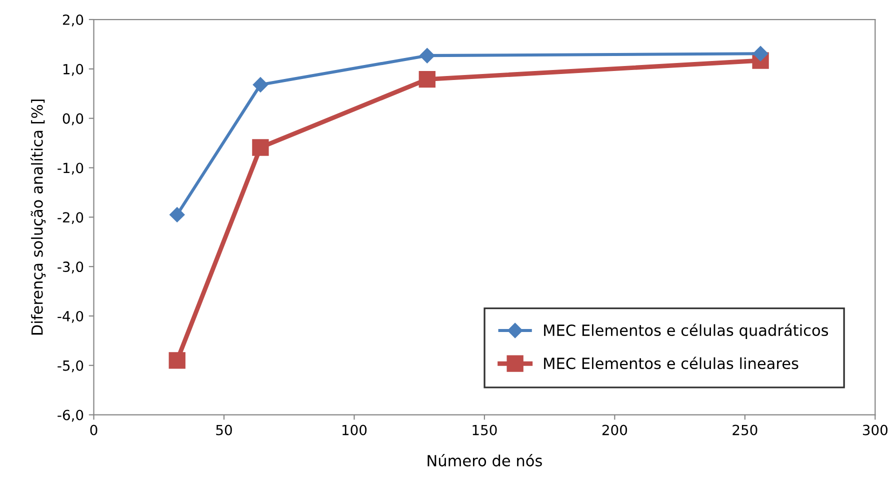  What do you see at coordinates (73, 70) in the screenshot?
I see `y-tick-label: 1,0` at bounding box center [73, 70].